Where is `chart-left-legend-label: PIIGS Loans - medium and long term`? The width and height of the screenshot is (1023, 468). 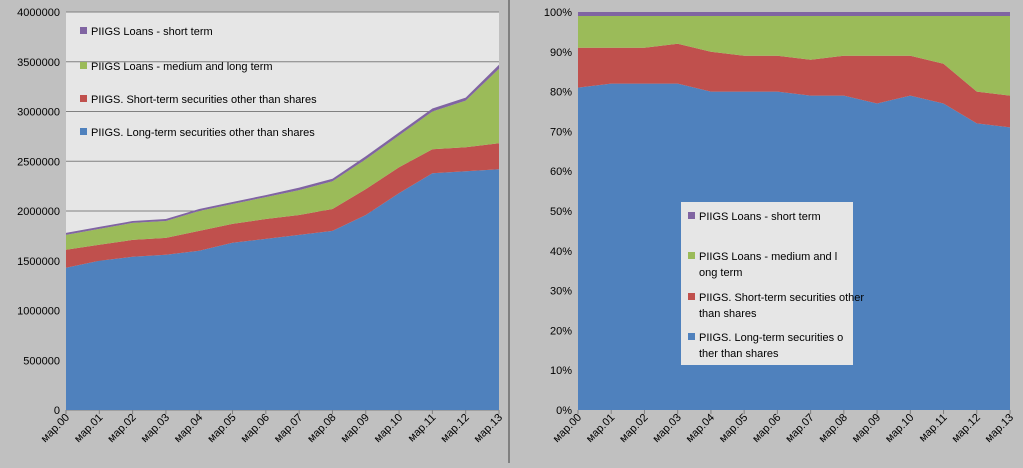
chart-left-legend-label: PIIGS Loans - medium and long term is located at coordinates (182, 67).